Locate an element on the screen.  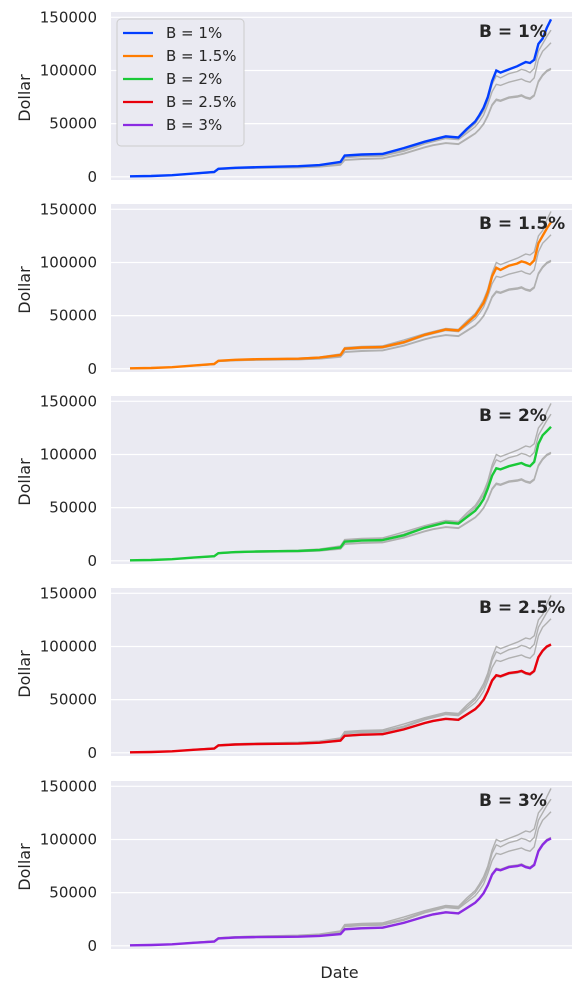
panel-label: B = 3% is located at coordinates (513, 801).